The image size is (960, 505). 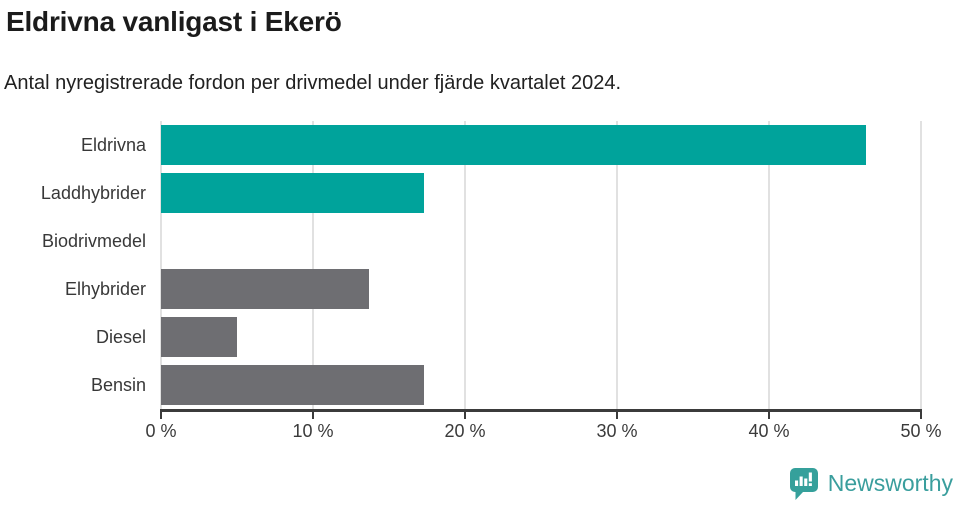 What do you see at coordinates (199, 337) in the screenshot?
I see `bar-diesel` at bounding box center [199, 337].